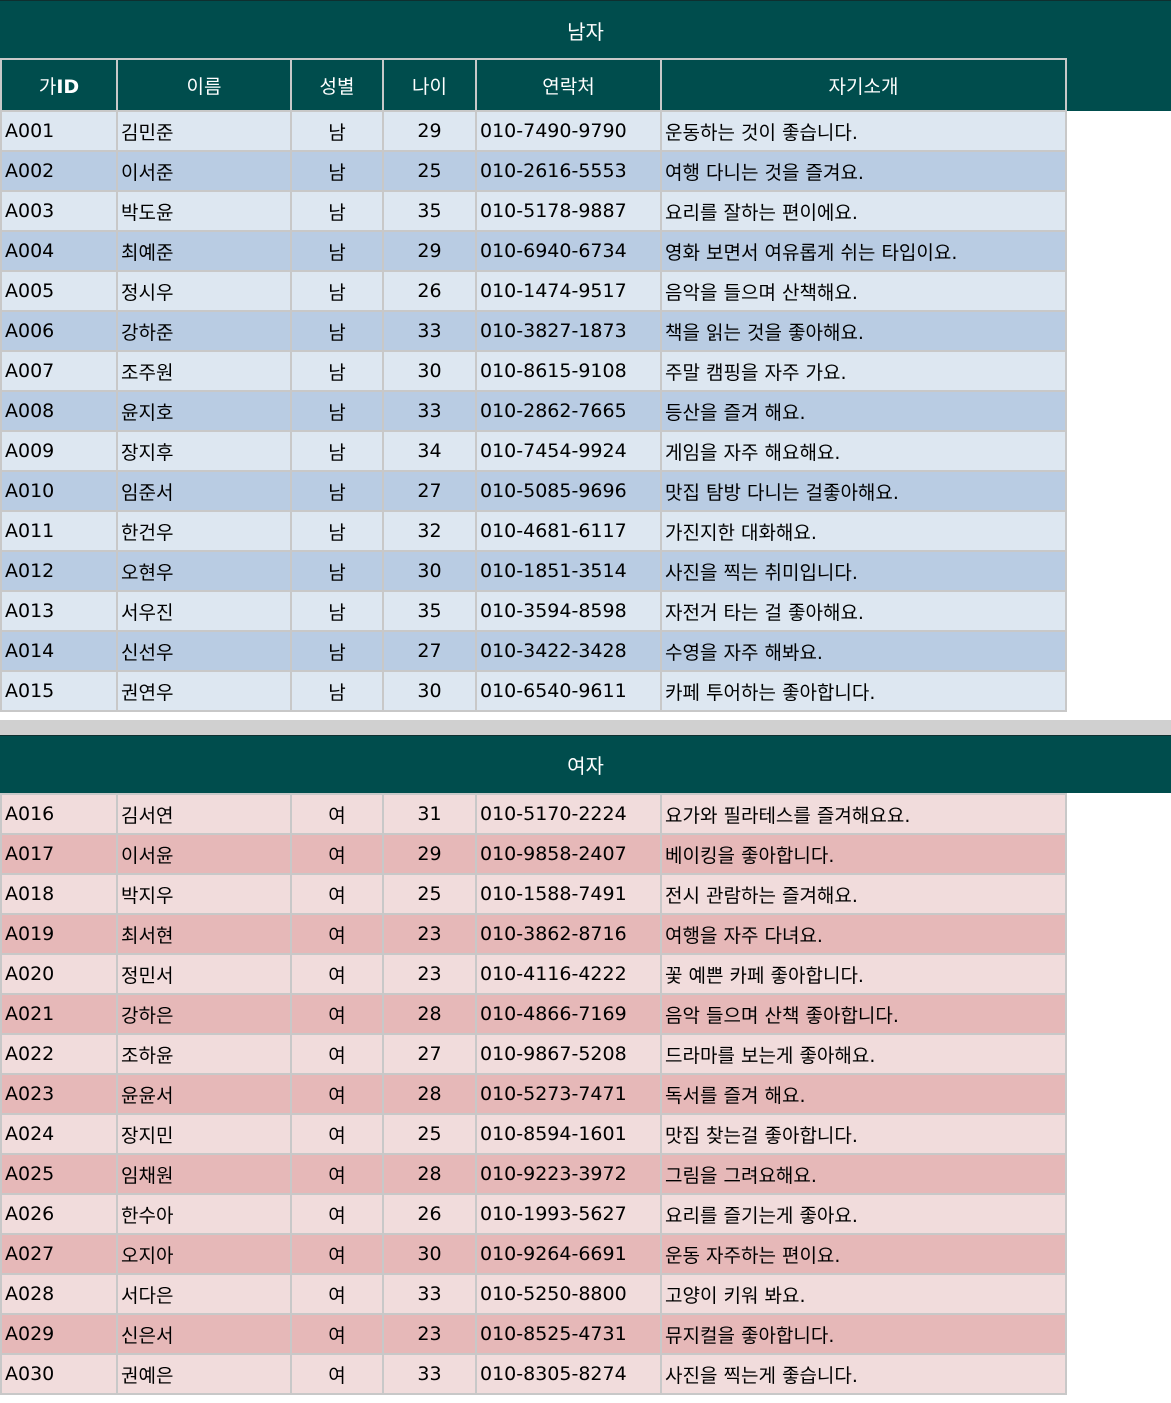 The image size is (1171, 1403). What do you see at coordinates (429, 1254) in the screenshot?
I see `cell-age: 30` at bounding box center [429, 1254].